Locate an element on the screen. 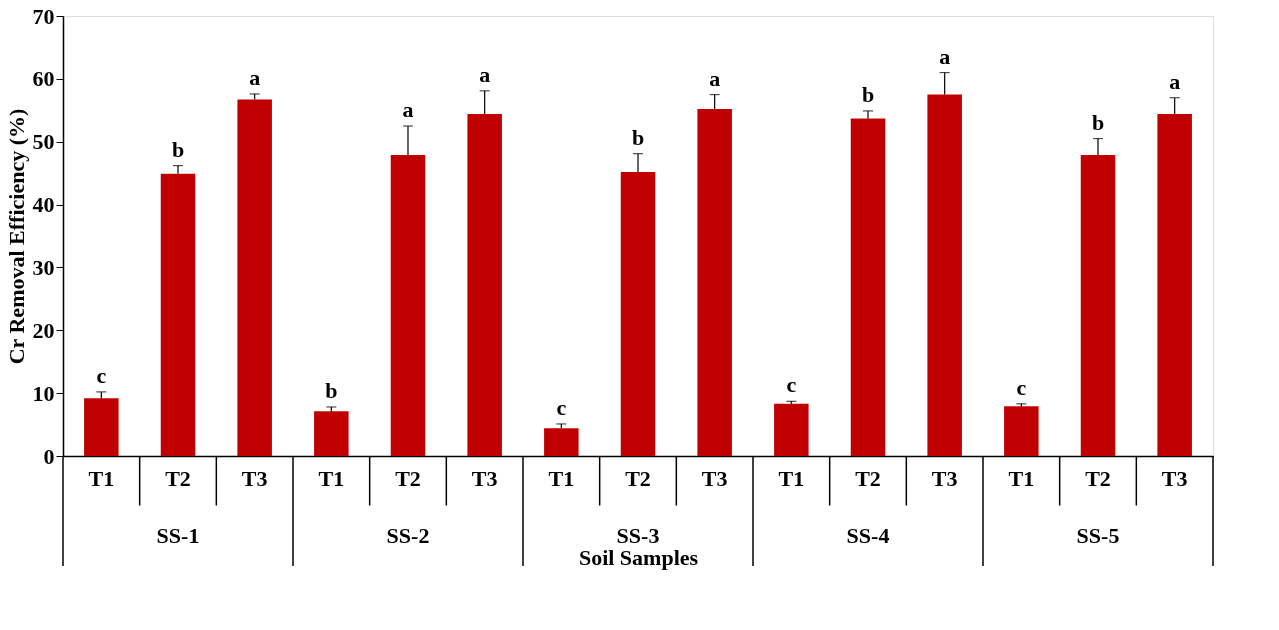  y-tick-label: 60 is located at coordinates (43, 79).